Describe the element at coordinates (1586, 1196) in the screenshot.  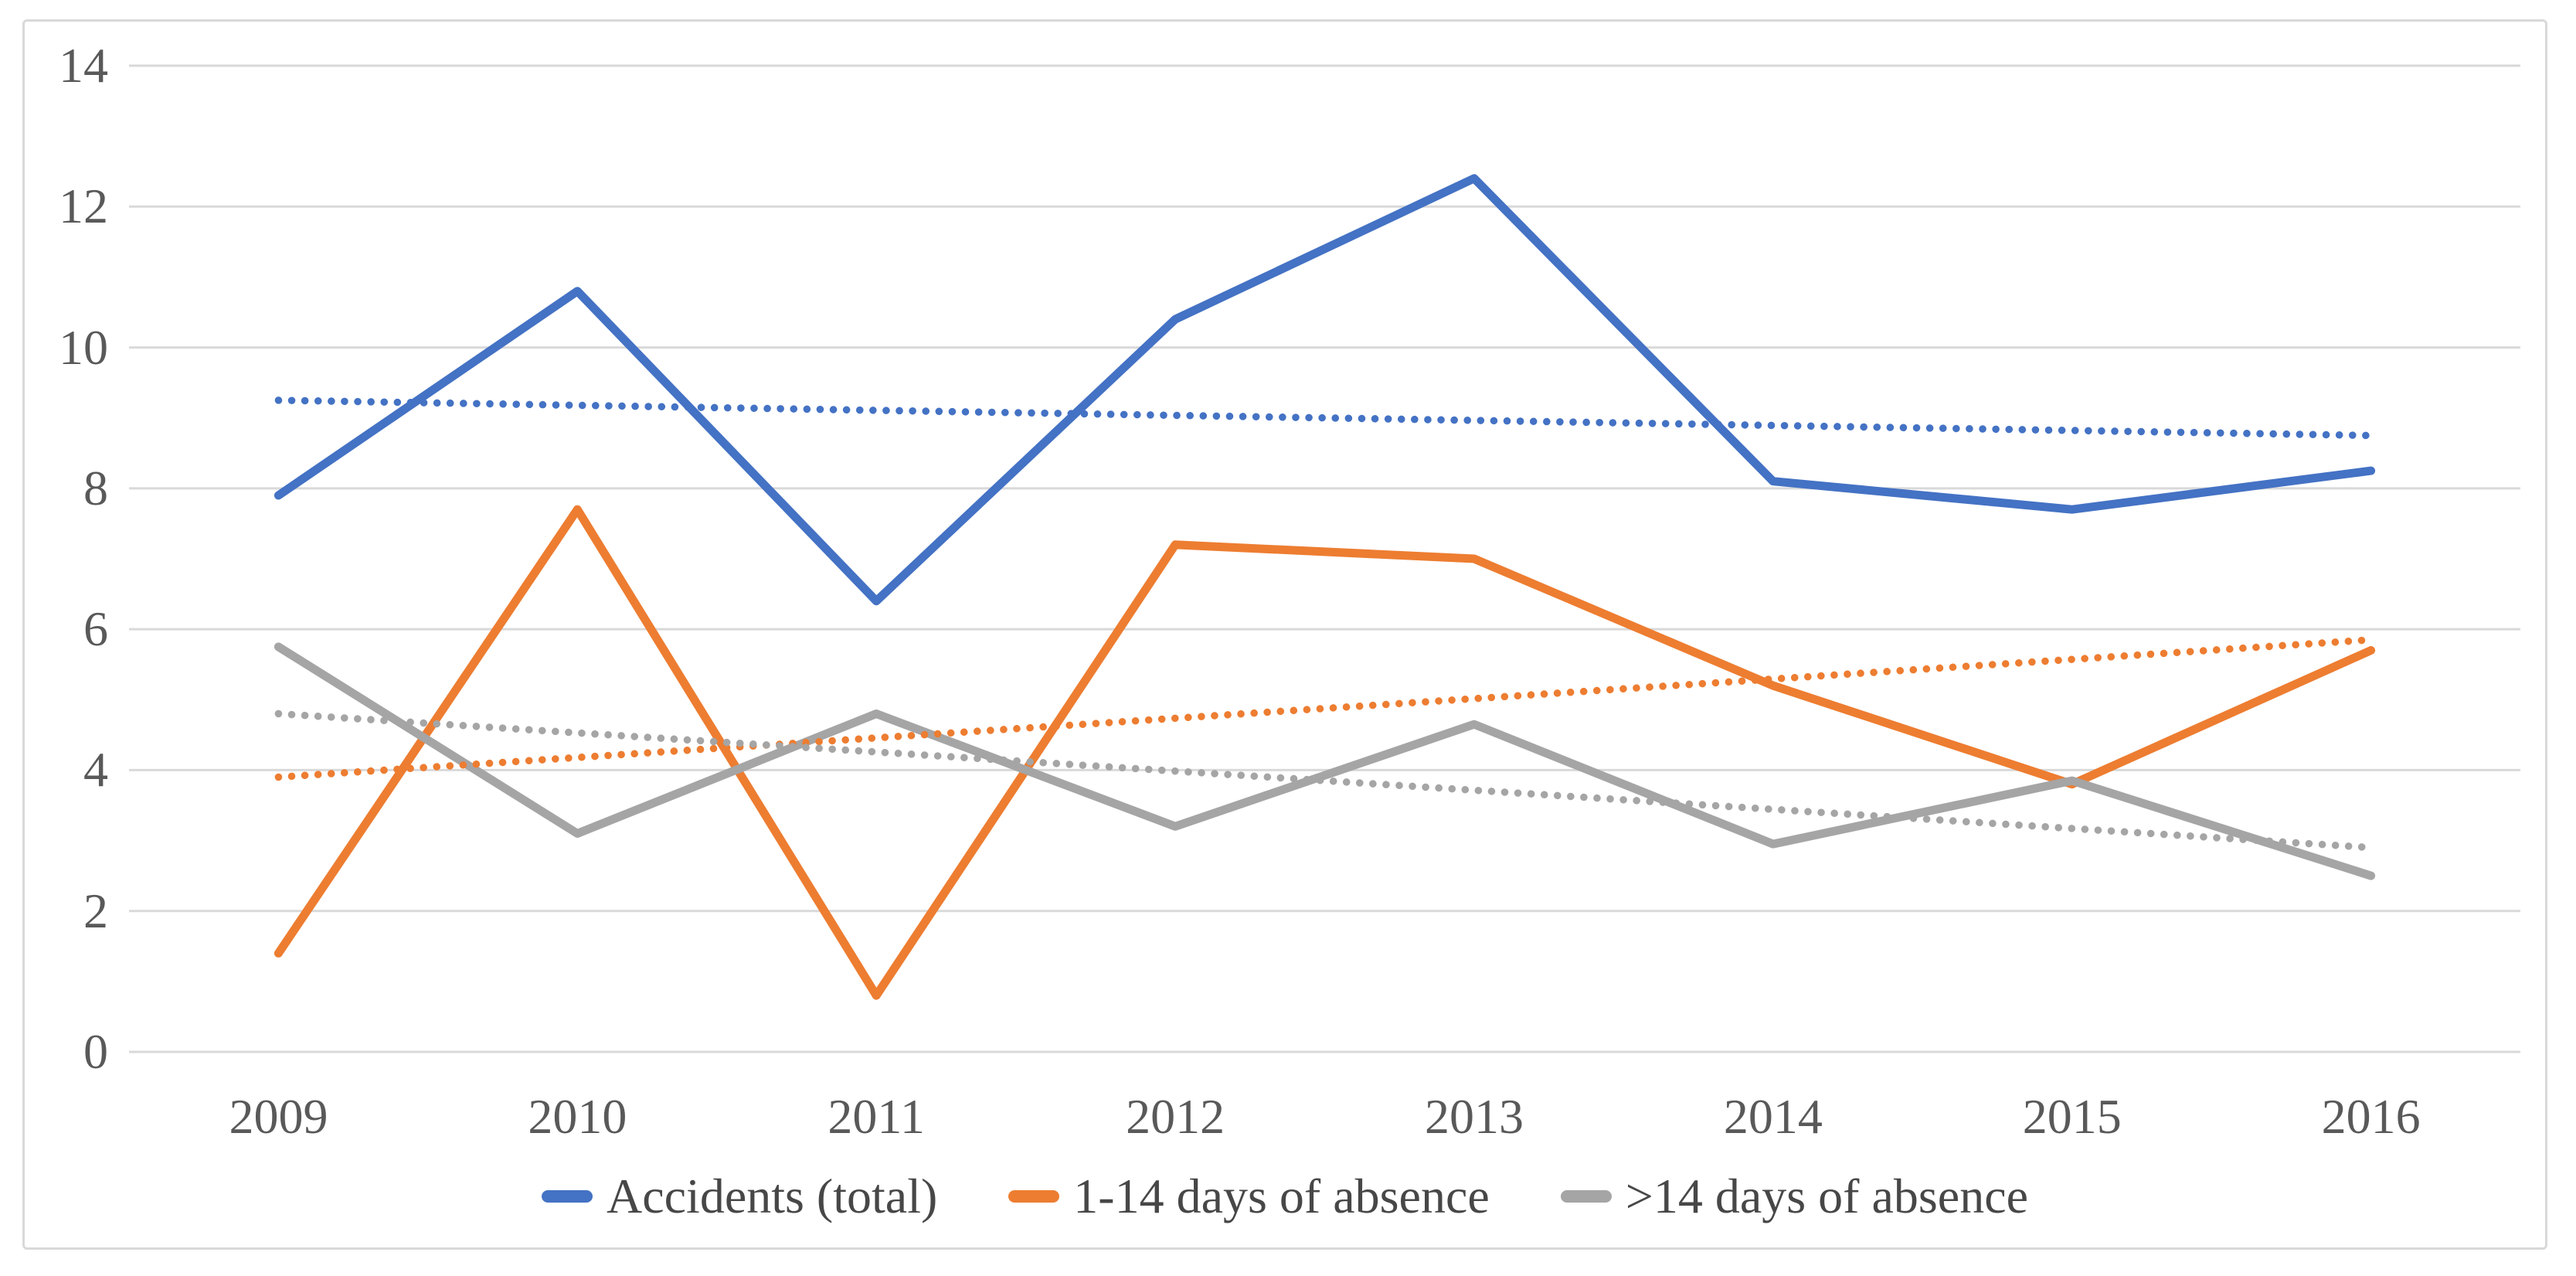
I see `legend-marker-14-days-of-absence` at that location.